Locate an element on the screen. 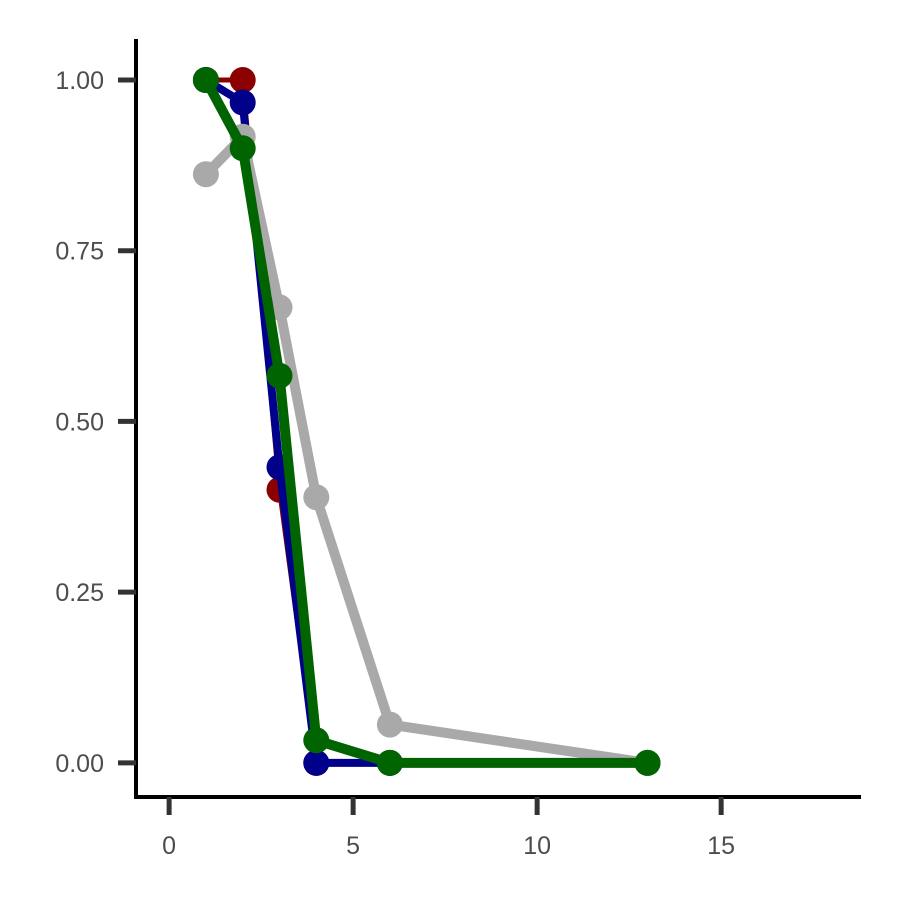 The height and width of the screenshot is (900, 900). y-tick-label: 0.25 is located at coordinates (79, 593).